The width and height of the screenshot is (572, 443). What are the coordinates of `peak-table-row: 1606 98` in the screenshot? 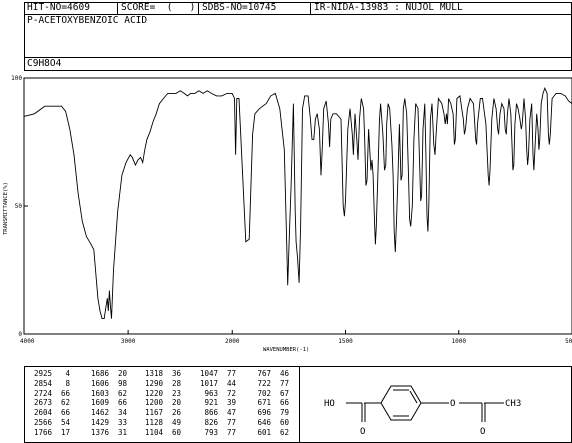 It's located at (105, 384).